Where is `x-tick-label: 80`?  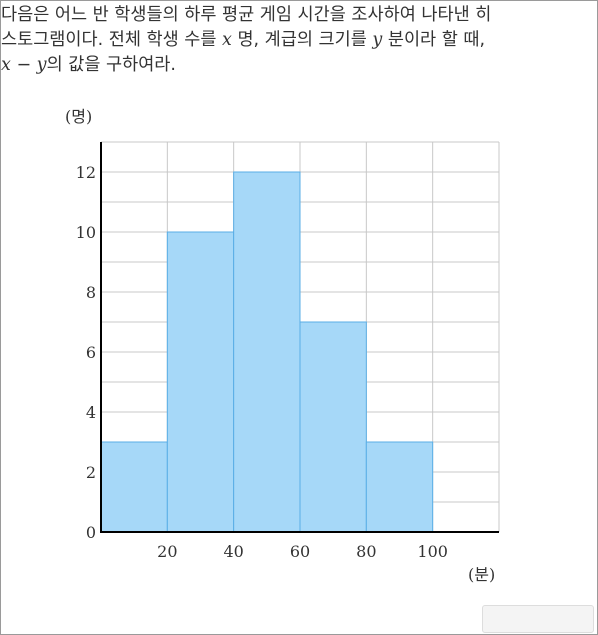
x-tick-label: 80 is located at coordinates (366, 551).